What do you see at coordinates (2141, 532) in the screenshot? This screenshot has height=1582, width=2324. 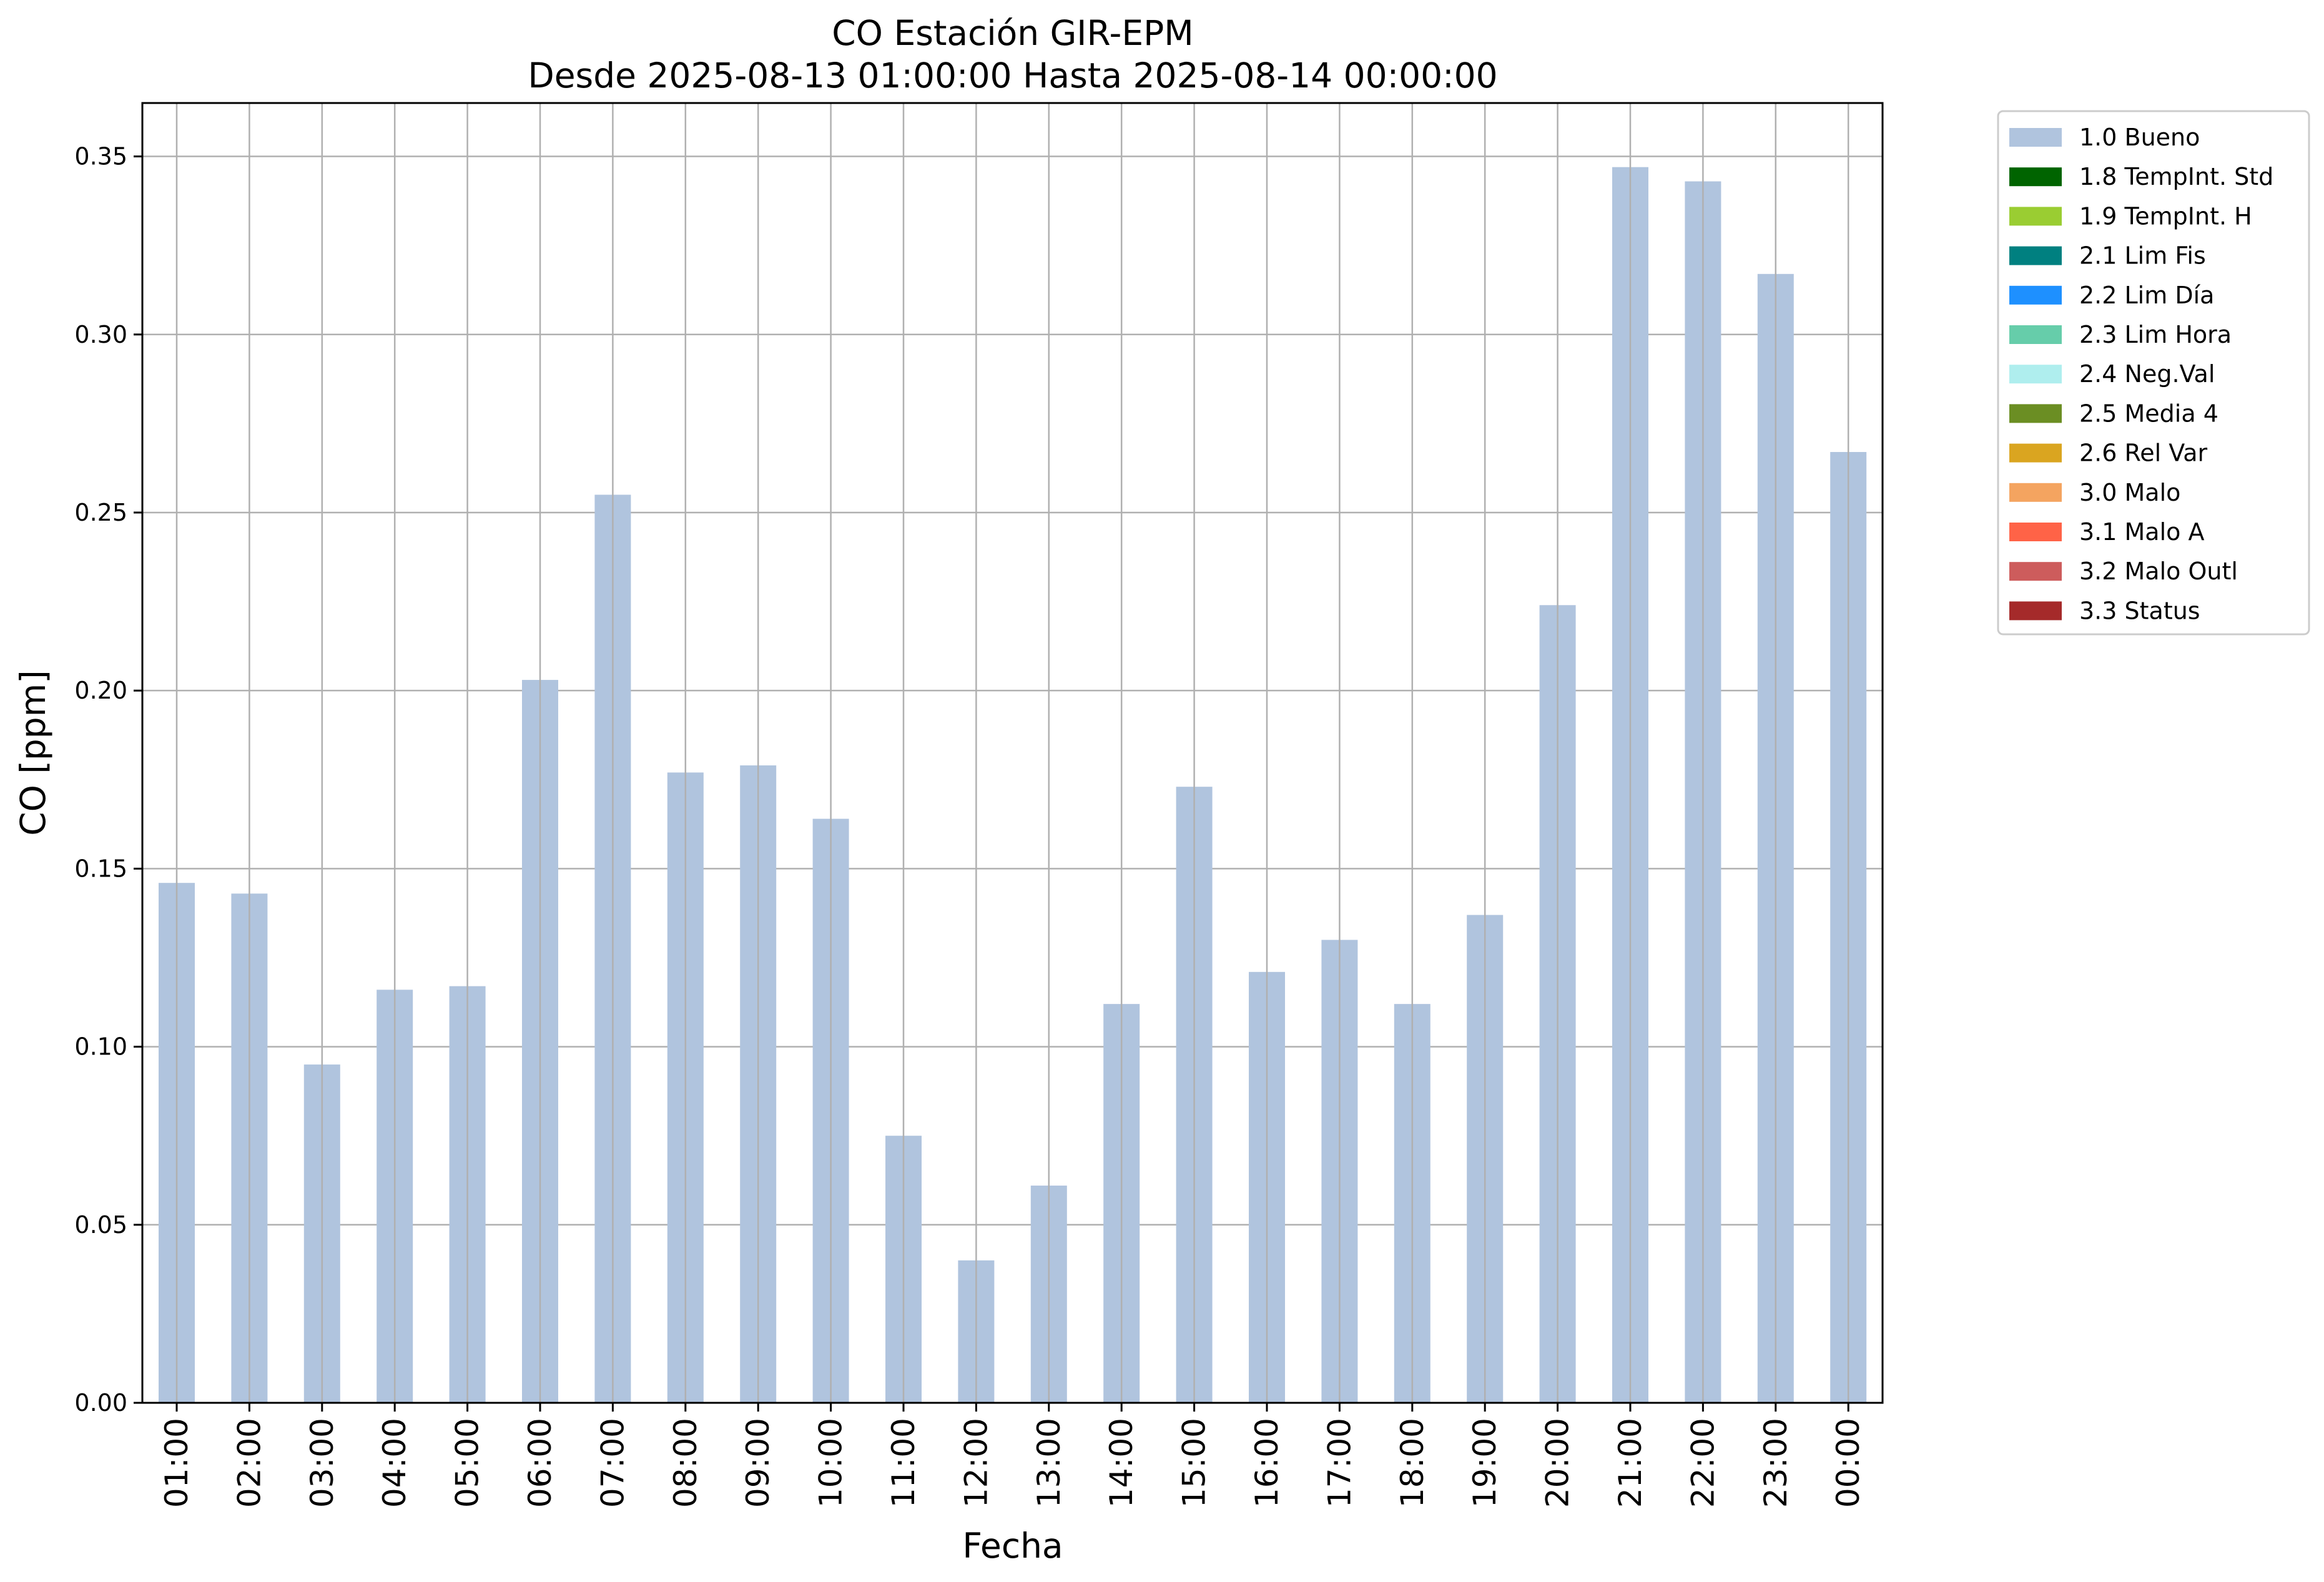 I see `legend-label: 3.1 Malo A` at bounding box center [2141, 532].